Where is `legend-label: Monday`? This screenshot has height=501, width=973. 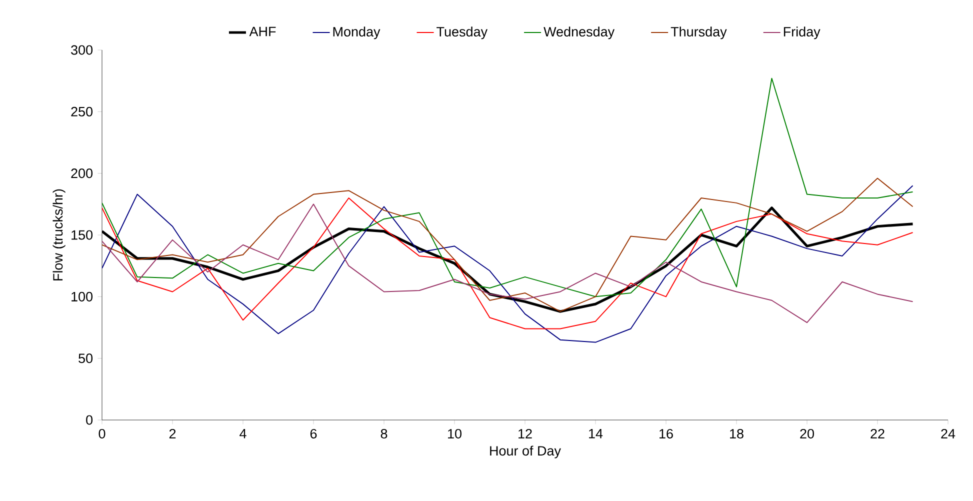
legend-label: Monday is located at coordinates (356, 33).